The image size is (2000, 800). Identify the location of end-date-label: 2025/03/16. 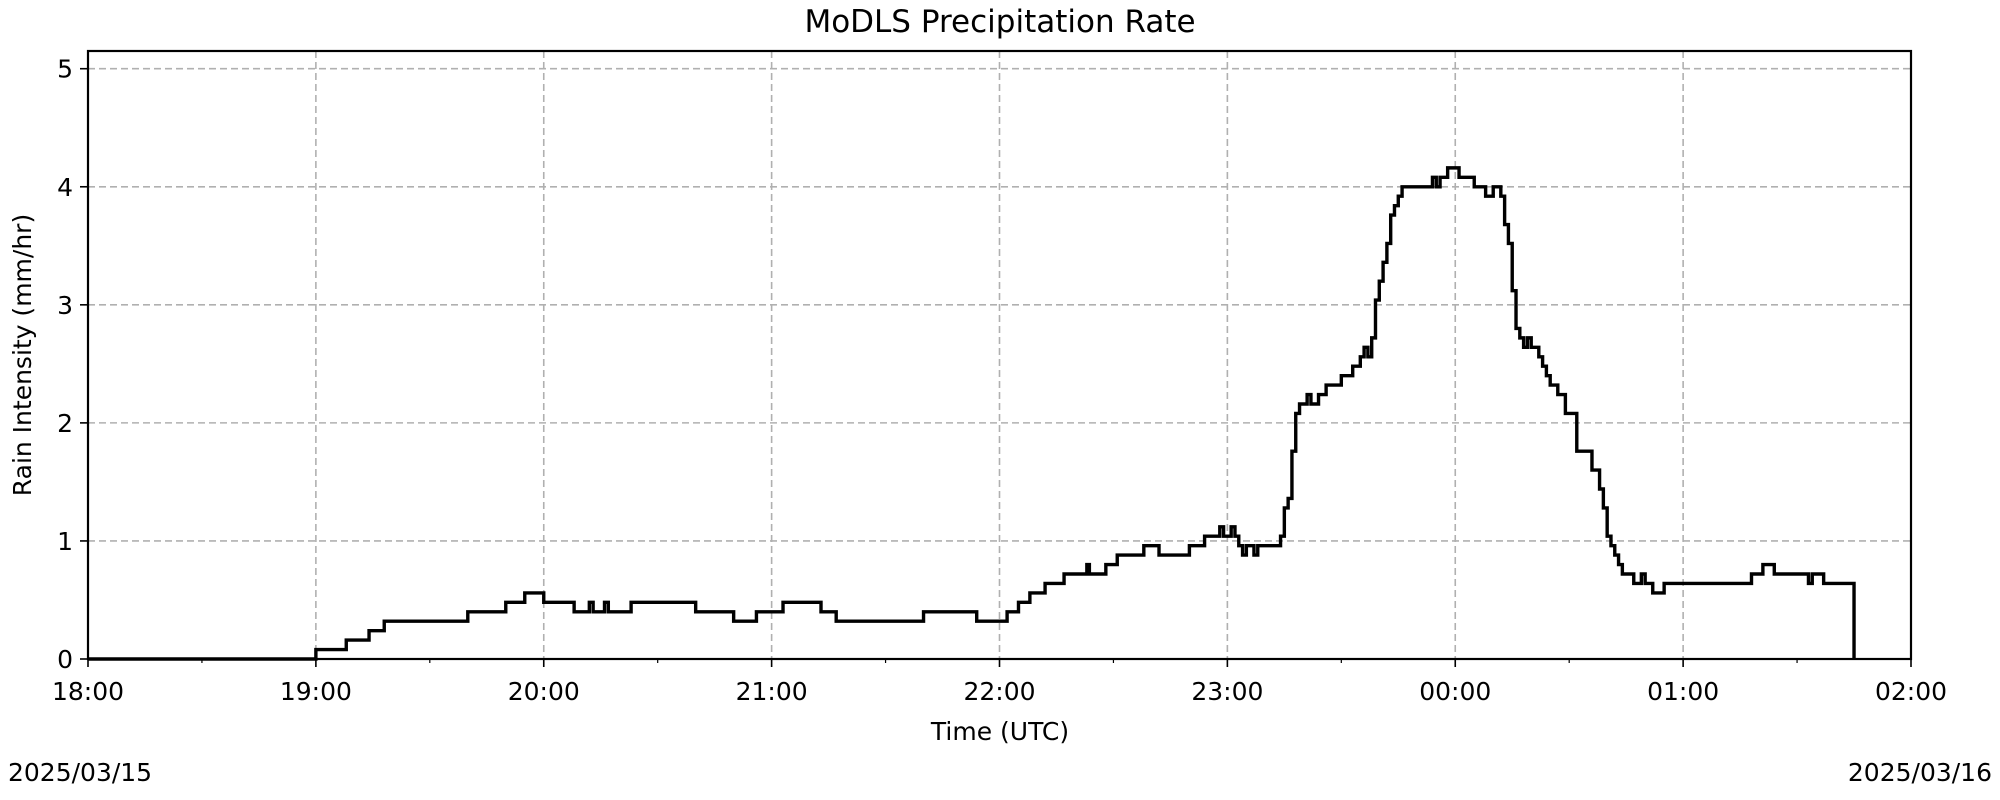
(1919, 772).